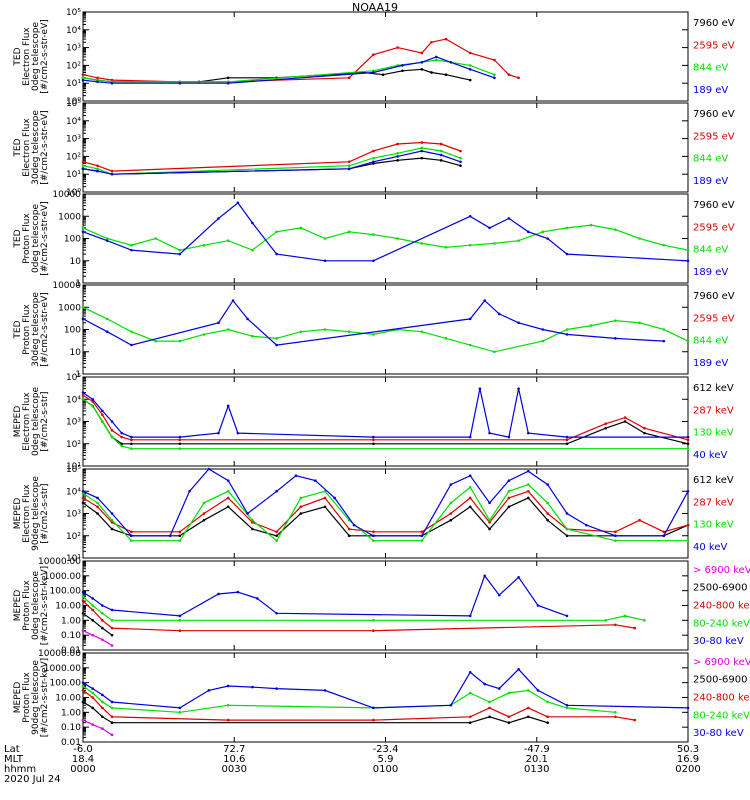 The height and width of the screenshot is (800, 750). I want to click on y-tick-label: 10⁵, so click(73, 13).